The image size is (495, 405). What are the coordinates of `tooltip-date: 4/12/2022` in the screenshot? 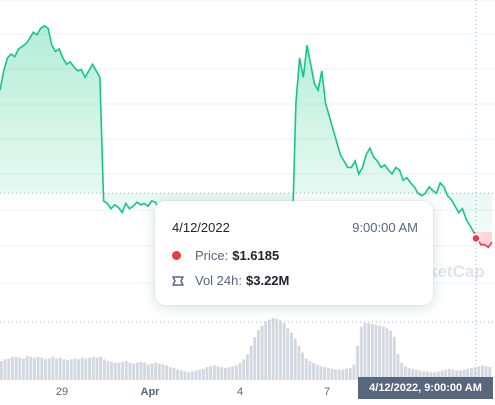 It's located at (201, 227).